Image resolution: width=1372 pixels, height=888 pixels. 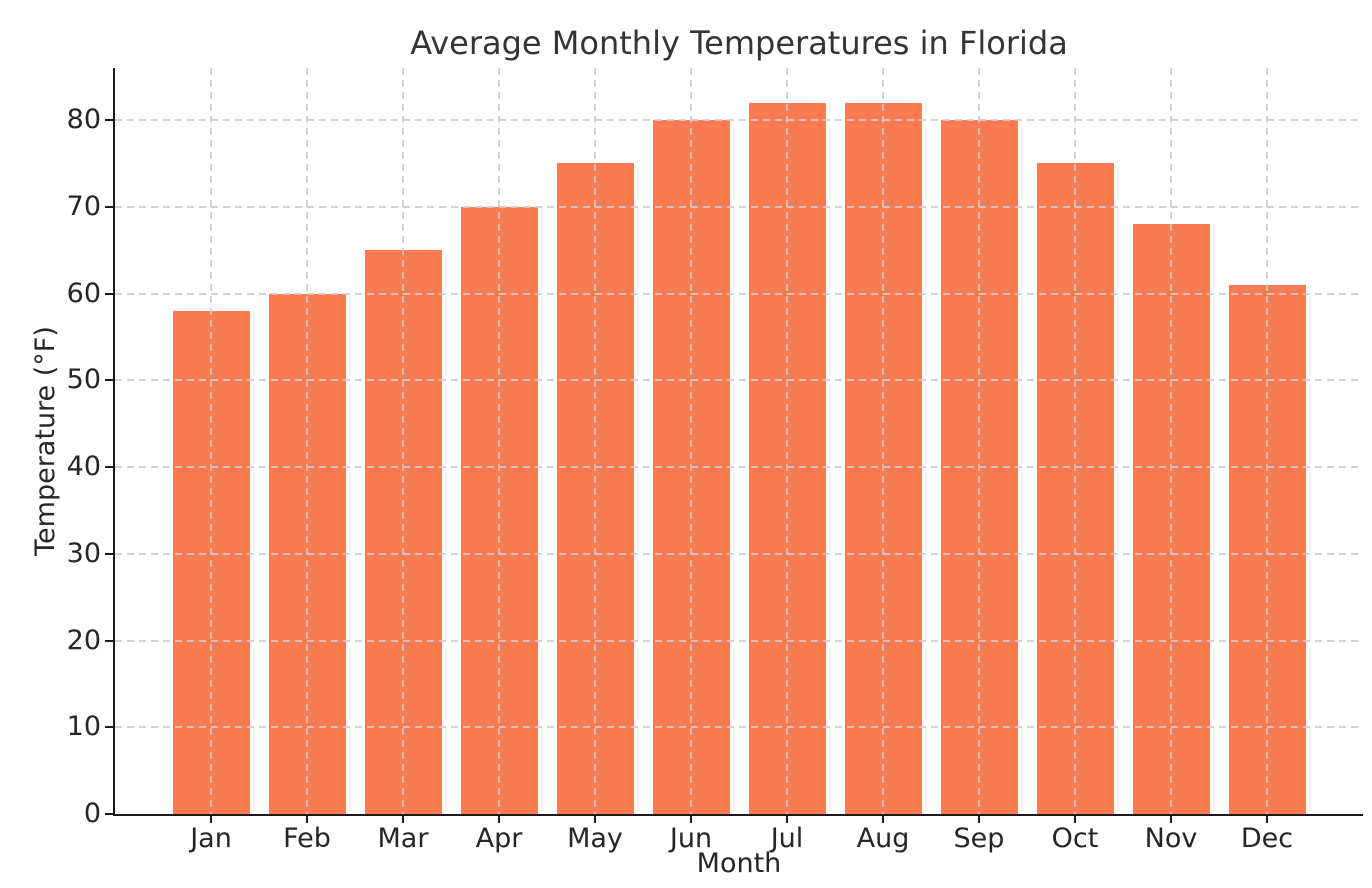 I want to click on x-tick-label: Oct, so click(x=1075, y=838).